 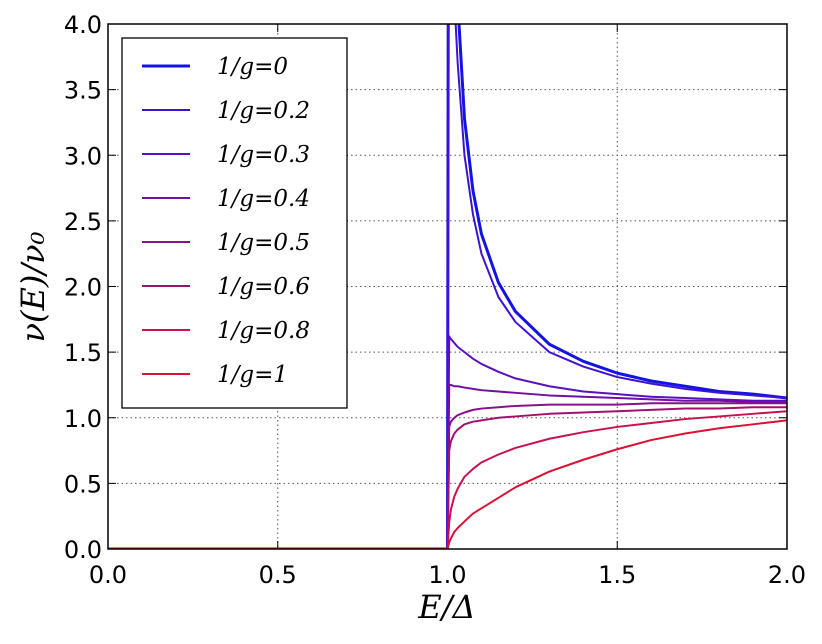 What do you see at coordinates (263, 287) in the screenshot?
I see `legend-label: 1/g=0.6` at bounding box center [263, 287].